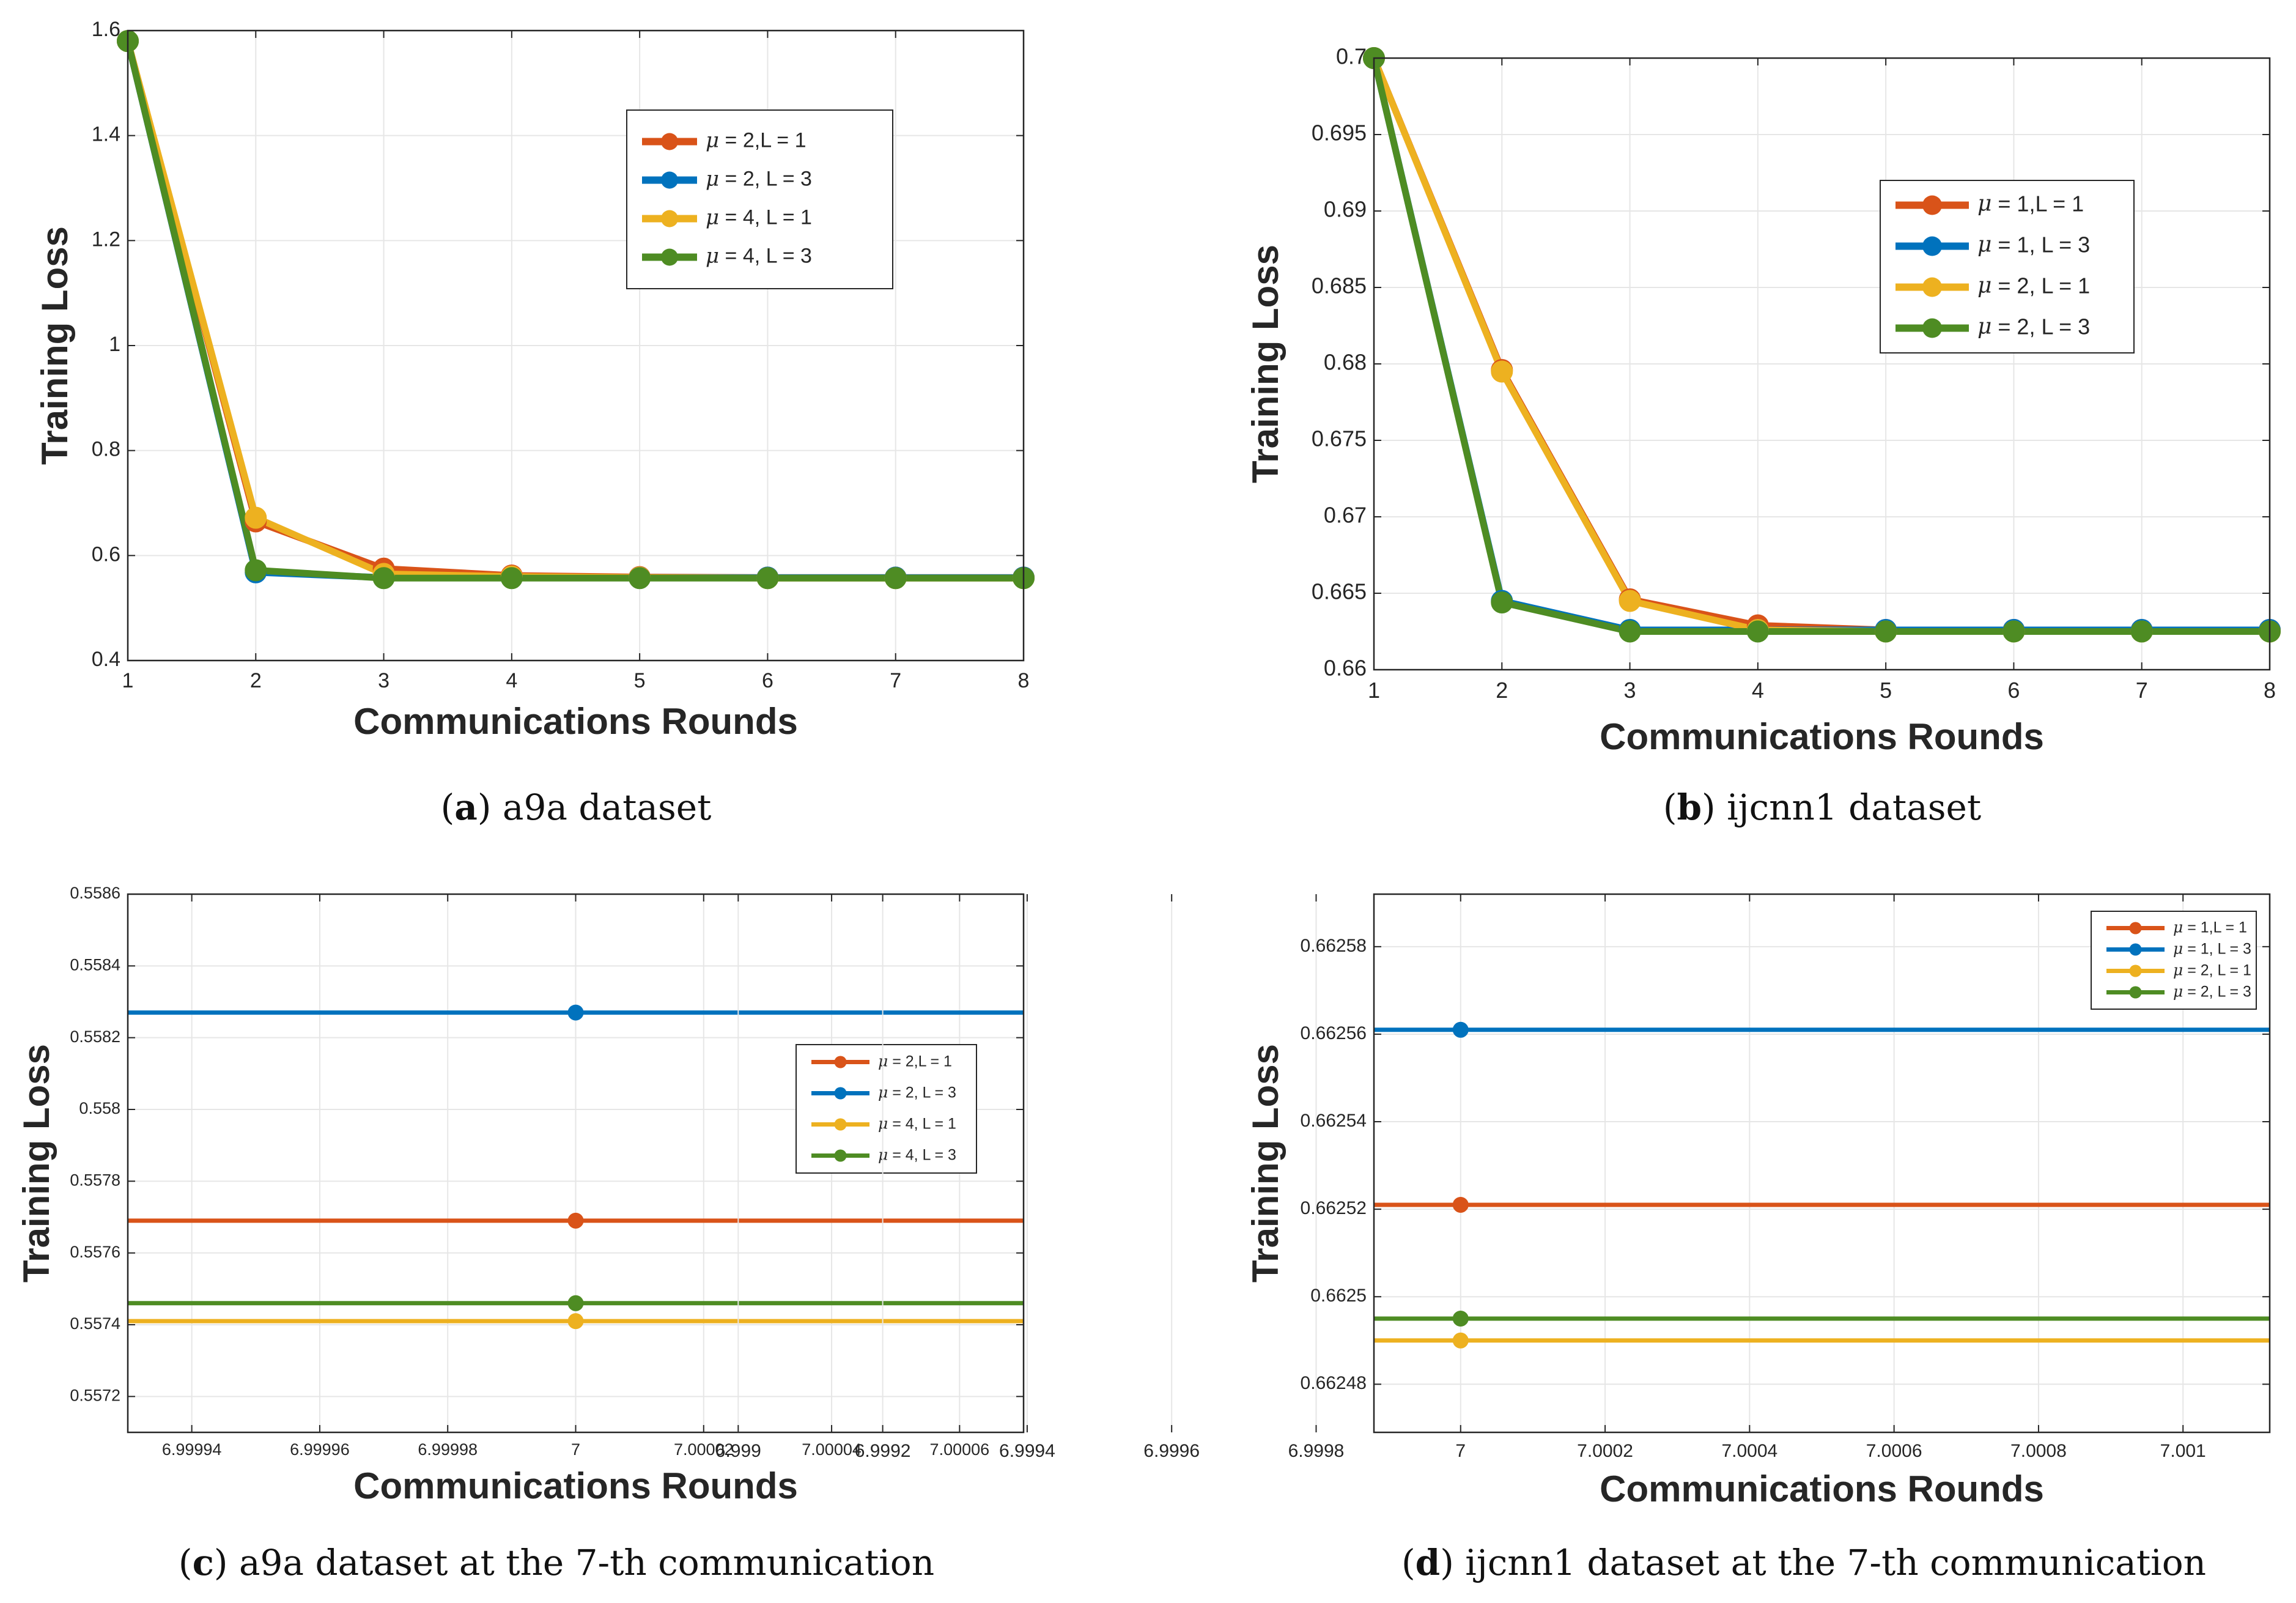 This screenshot has width=2296, height=1603. I want to click on y-tick-label: 0.675, so click(1340, 438).